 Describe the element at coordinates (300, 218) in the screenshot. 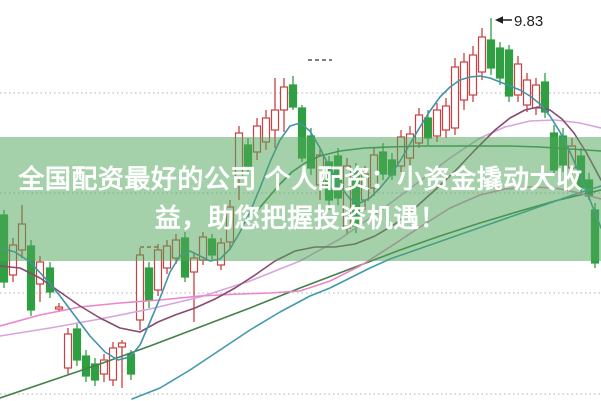

I see `promo-text-line2: 益，助您把握投资机遇！` at that location.